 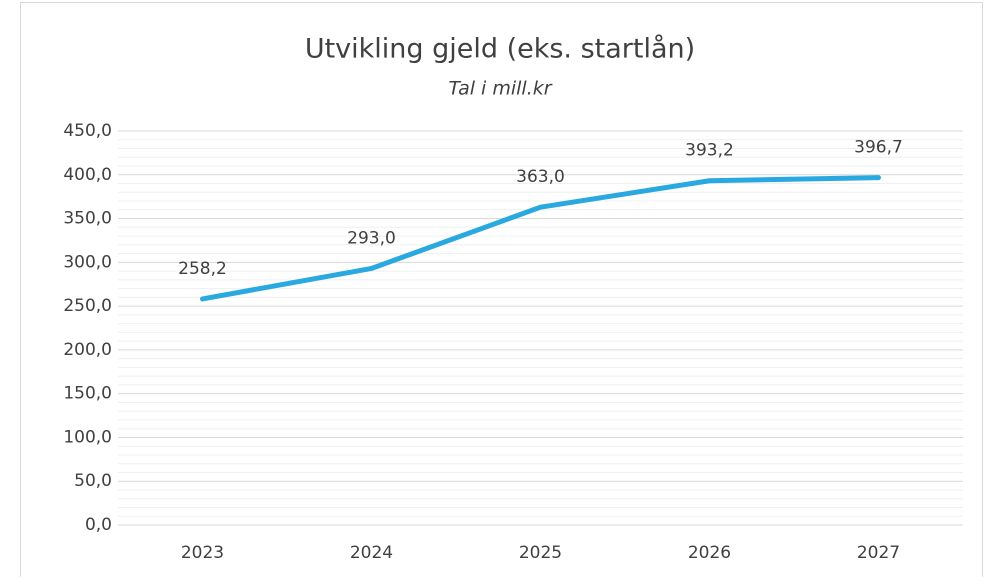 What do you see at coordinates (98, 525) in the screenshot?
I see `y-tick-label: 0,0` at bounding box center [98, 525].